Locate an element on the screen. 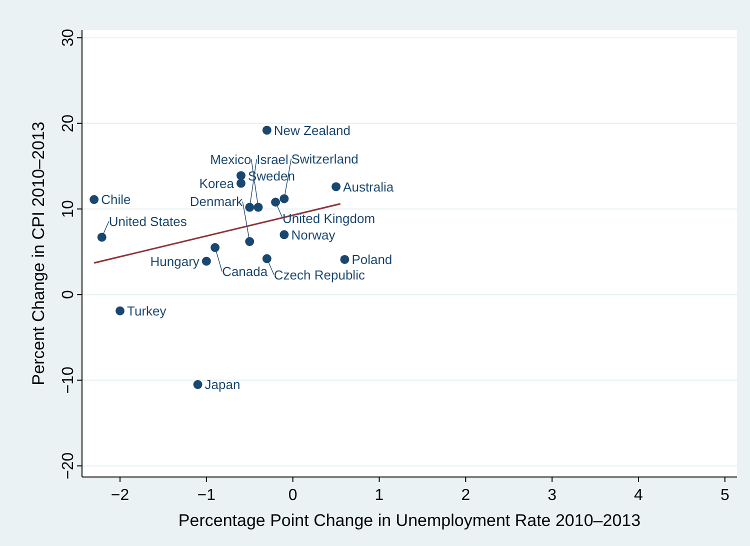 This screenshot has height=546, width=750. y-tick-label: −20 is located at coordinates (68, 466).